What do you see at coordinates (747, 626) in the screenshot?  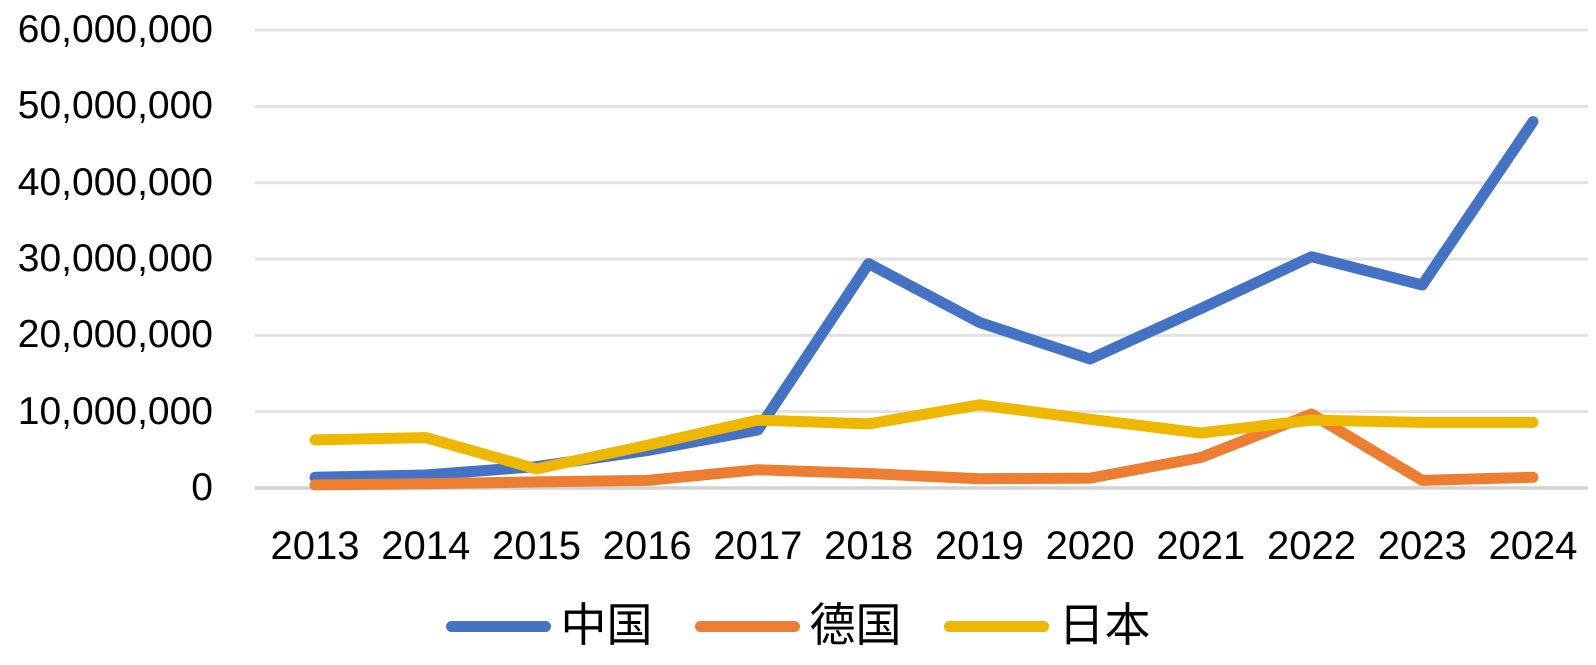 I see `legend-swatch-germany-icon` at bounding box center [747, 626].